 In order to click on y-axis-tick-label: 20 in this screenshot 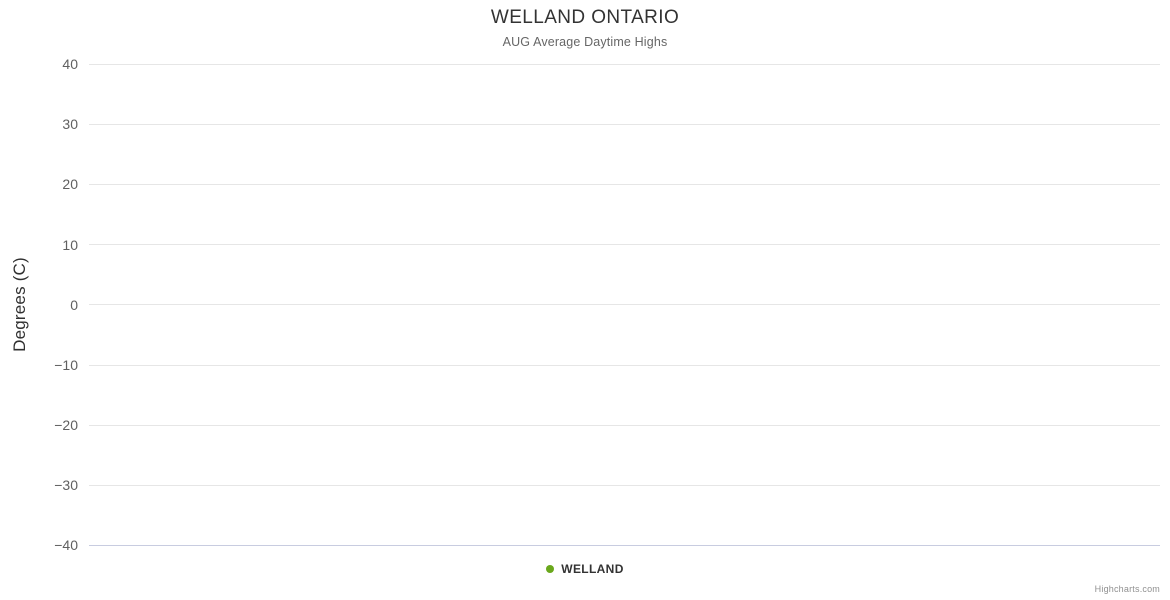, I will do `click(70, 184)`.